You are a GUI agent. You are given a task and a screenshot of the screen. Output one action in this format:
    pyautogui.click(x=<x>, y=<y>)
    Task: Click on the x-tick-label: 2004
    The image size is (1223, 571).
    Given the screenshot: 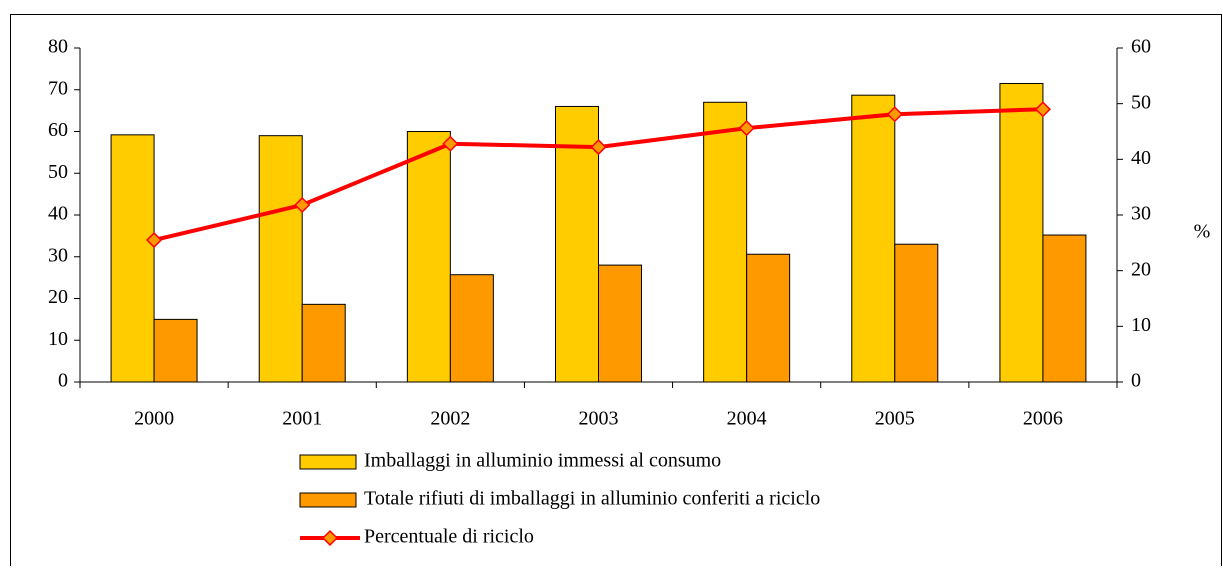 What is the action you would take?
    pyautogui.click(x=747, y=419)
    